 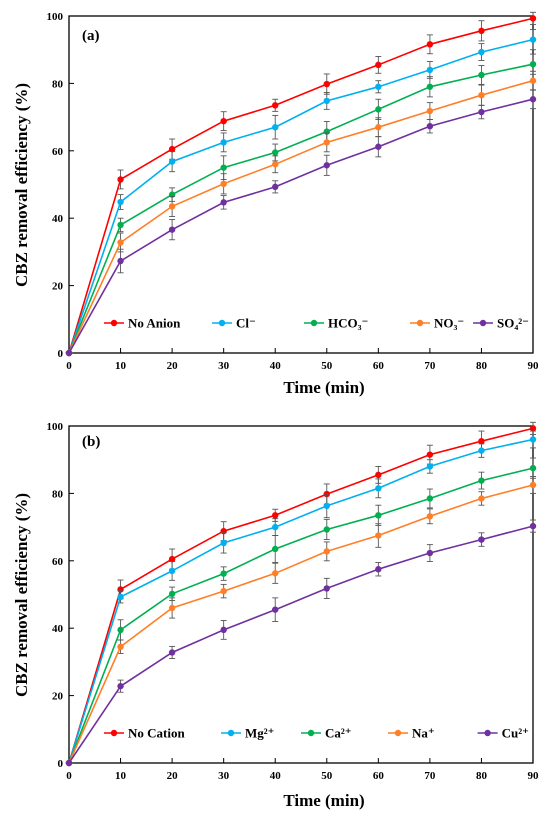 I want to click on legend-label: No Cation, so click(x=156, y=733).